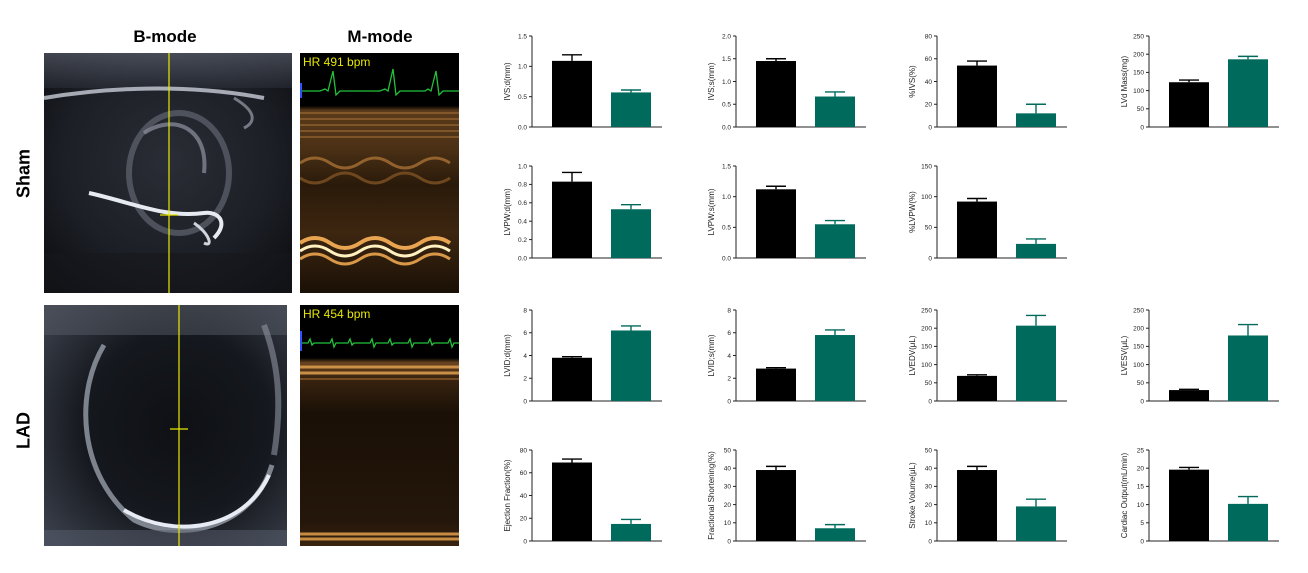 This screenshot has width=1308, height=573. What do you see at coordinates (168, 173) in the screenshot?
I see `sham-bmode-image` at bounding box center [168, 173].